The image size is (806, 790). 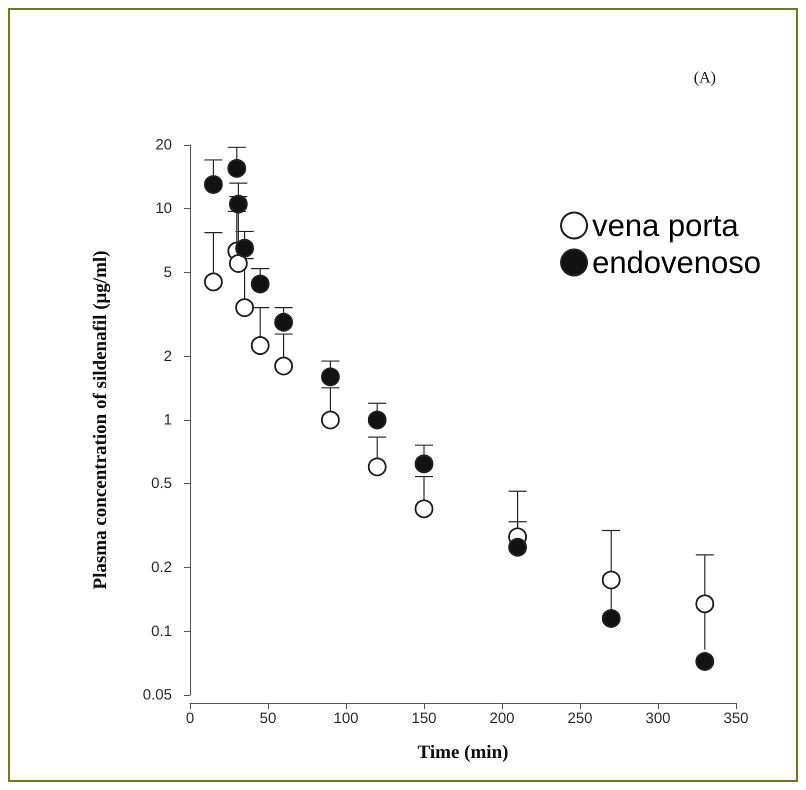 I want to click on x-axis-title: Time (min), so click(x=463, y=752).